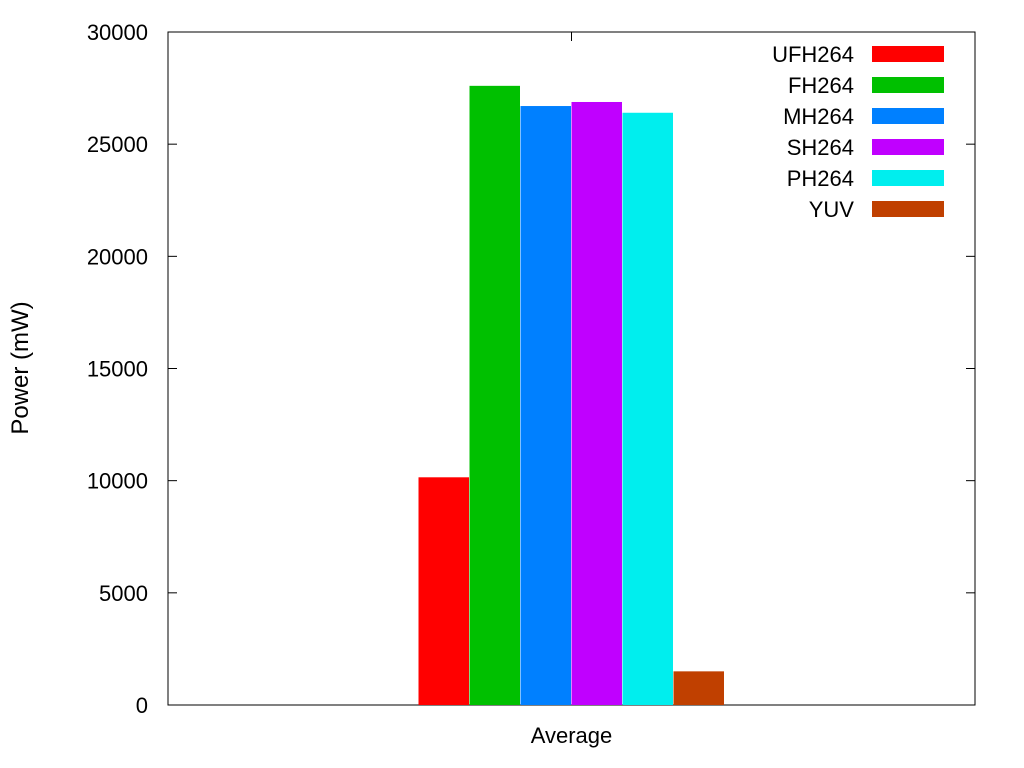 The image size is (1024, 768). Describe the element at coordinates (858, 132) in the screenshot. I see `legend: UFH264 FH264 MH264 SH264 PH264 YUV` at that location.